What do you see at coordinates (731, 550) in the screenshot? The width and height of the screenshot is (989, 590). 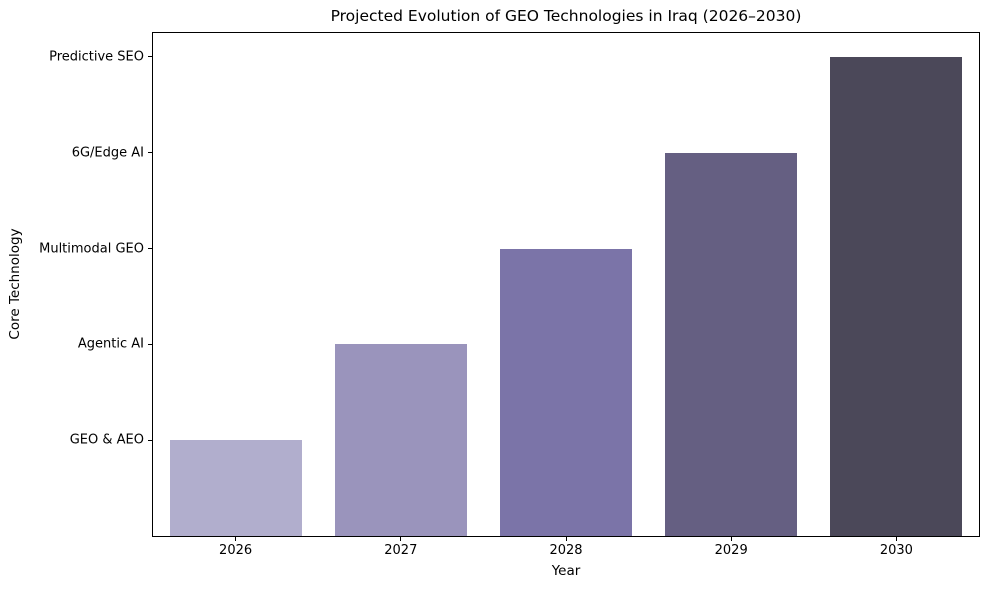 I see `x-tick-label: 2029` at bounding box center [731, 550].